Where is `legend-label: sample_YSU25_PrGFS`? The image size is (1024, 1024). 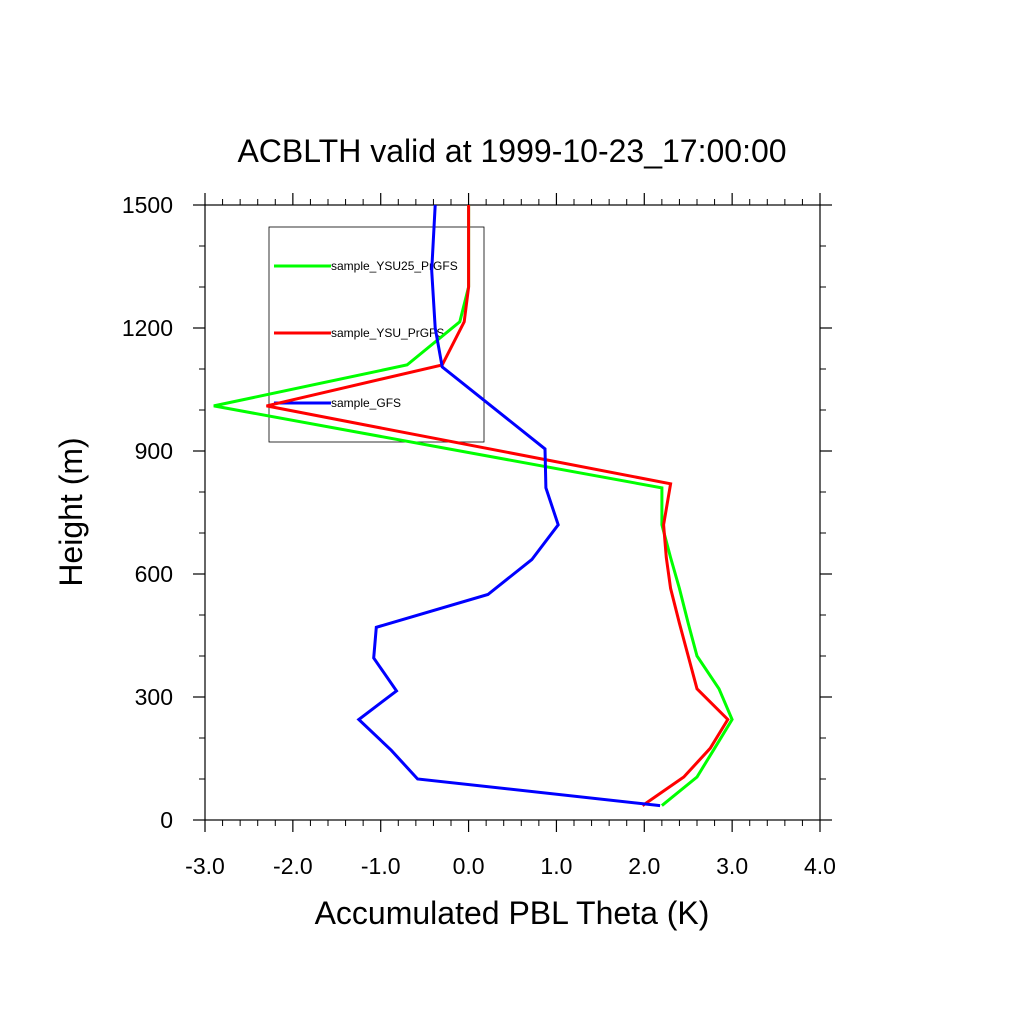 legend-label: sample_YSU25_PrGFS is located at coordinates (394, 266).